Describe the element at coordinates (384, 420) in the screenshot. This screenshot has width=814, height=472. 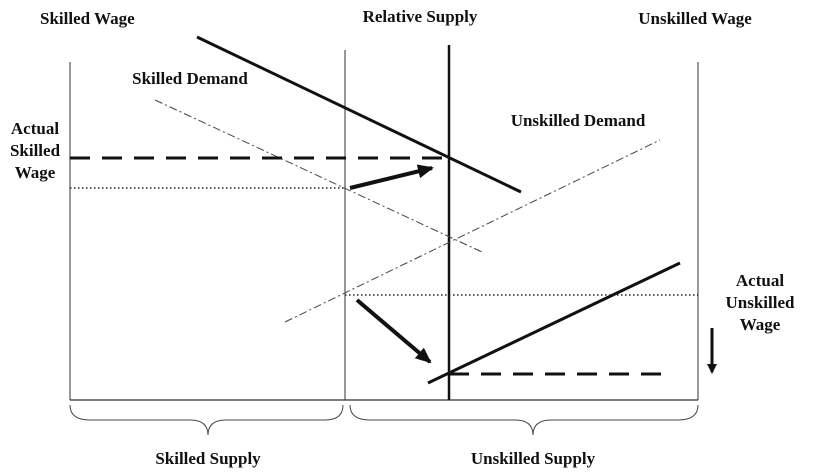
I see `braces` at that location.